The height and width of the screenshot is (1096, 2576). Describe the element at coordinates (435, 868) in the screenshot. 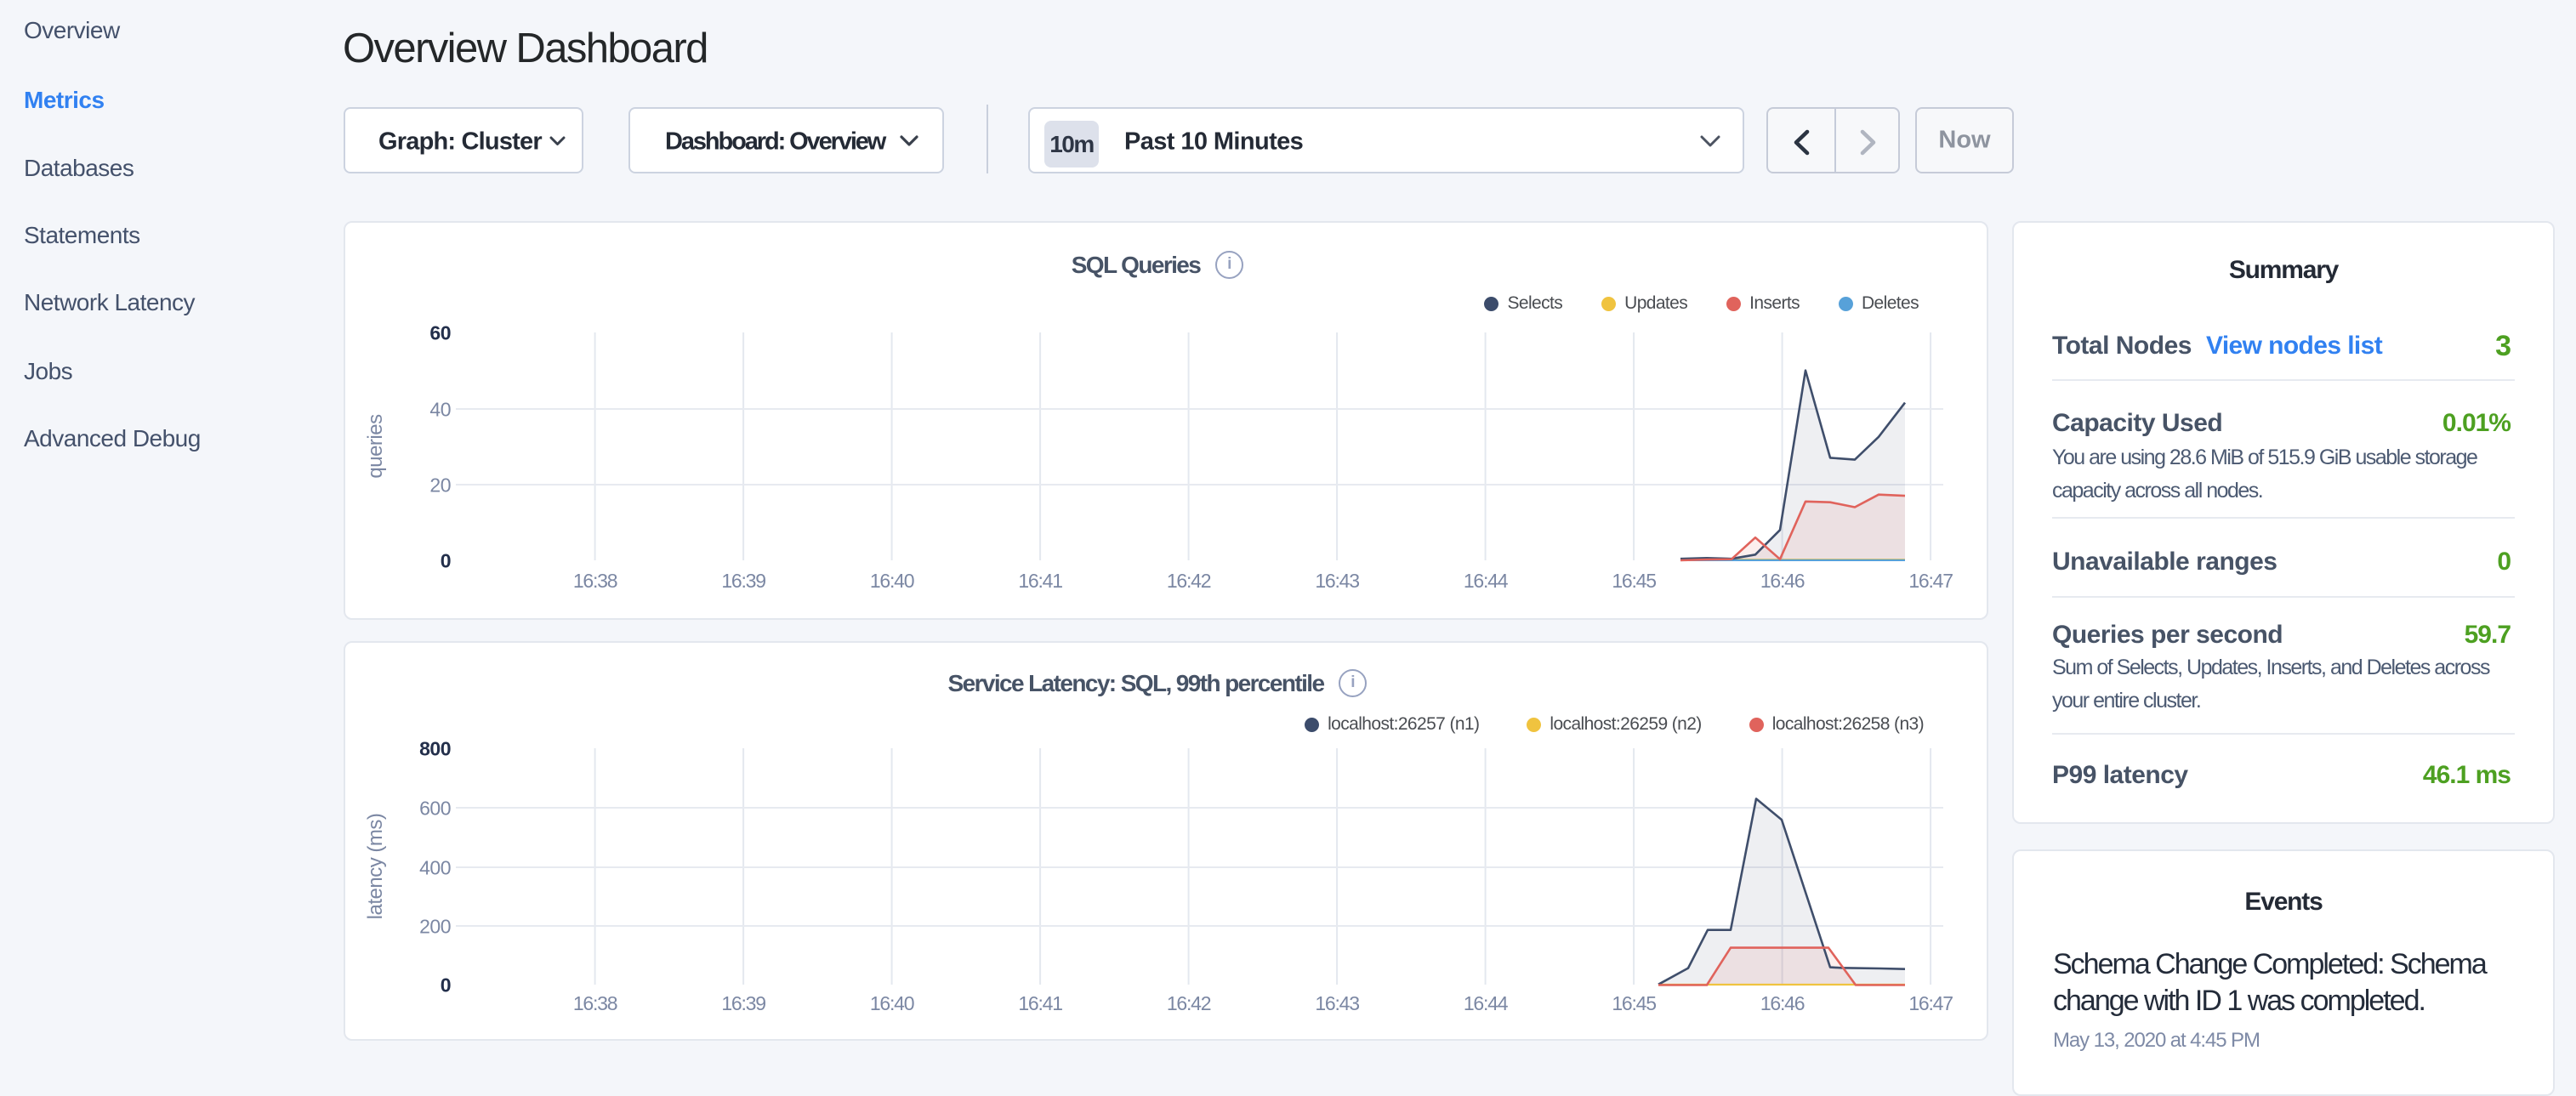

I see `svg-text: 400` at that location.